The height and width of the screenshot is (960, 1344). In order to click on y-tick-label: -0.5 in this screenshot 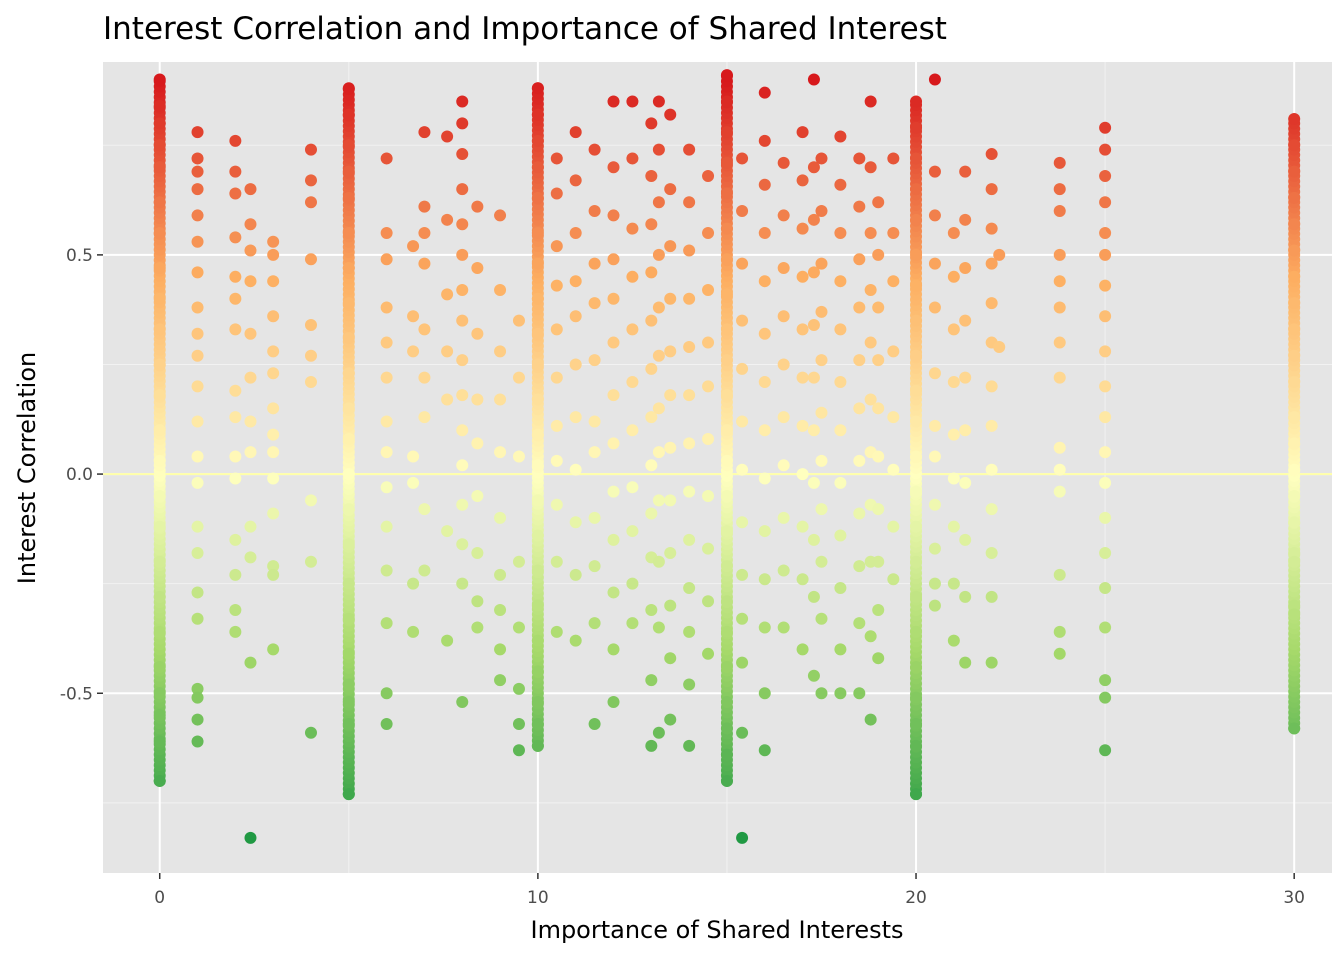, I will do `click(76, 694)`.